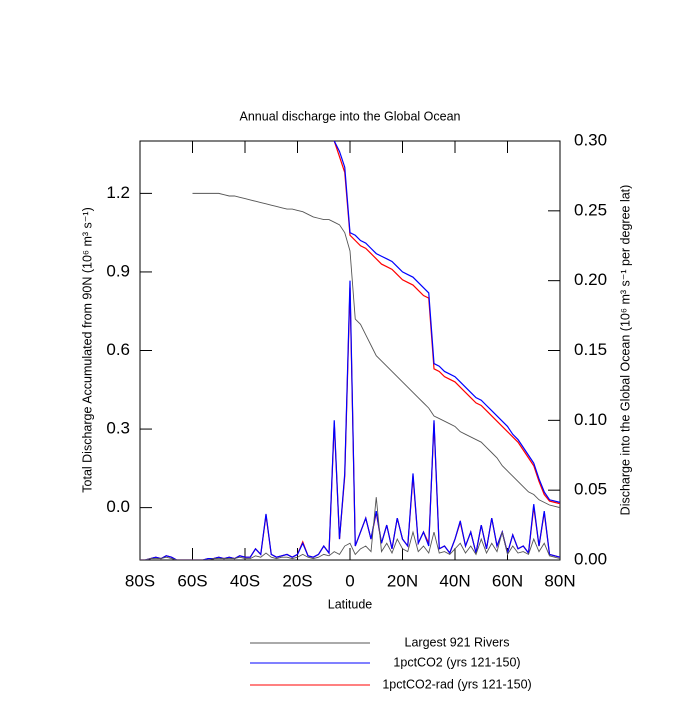  I want to click on legend-label: 1pctCO2-rad (yrs 121-150), so click(456, 684).